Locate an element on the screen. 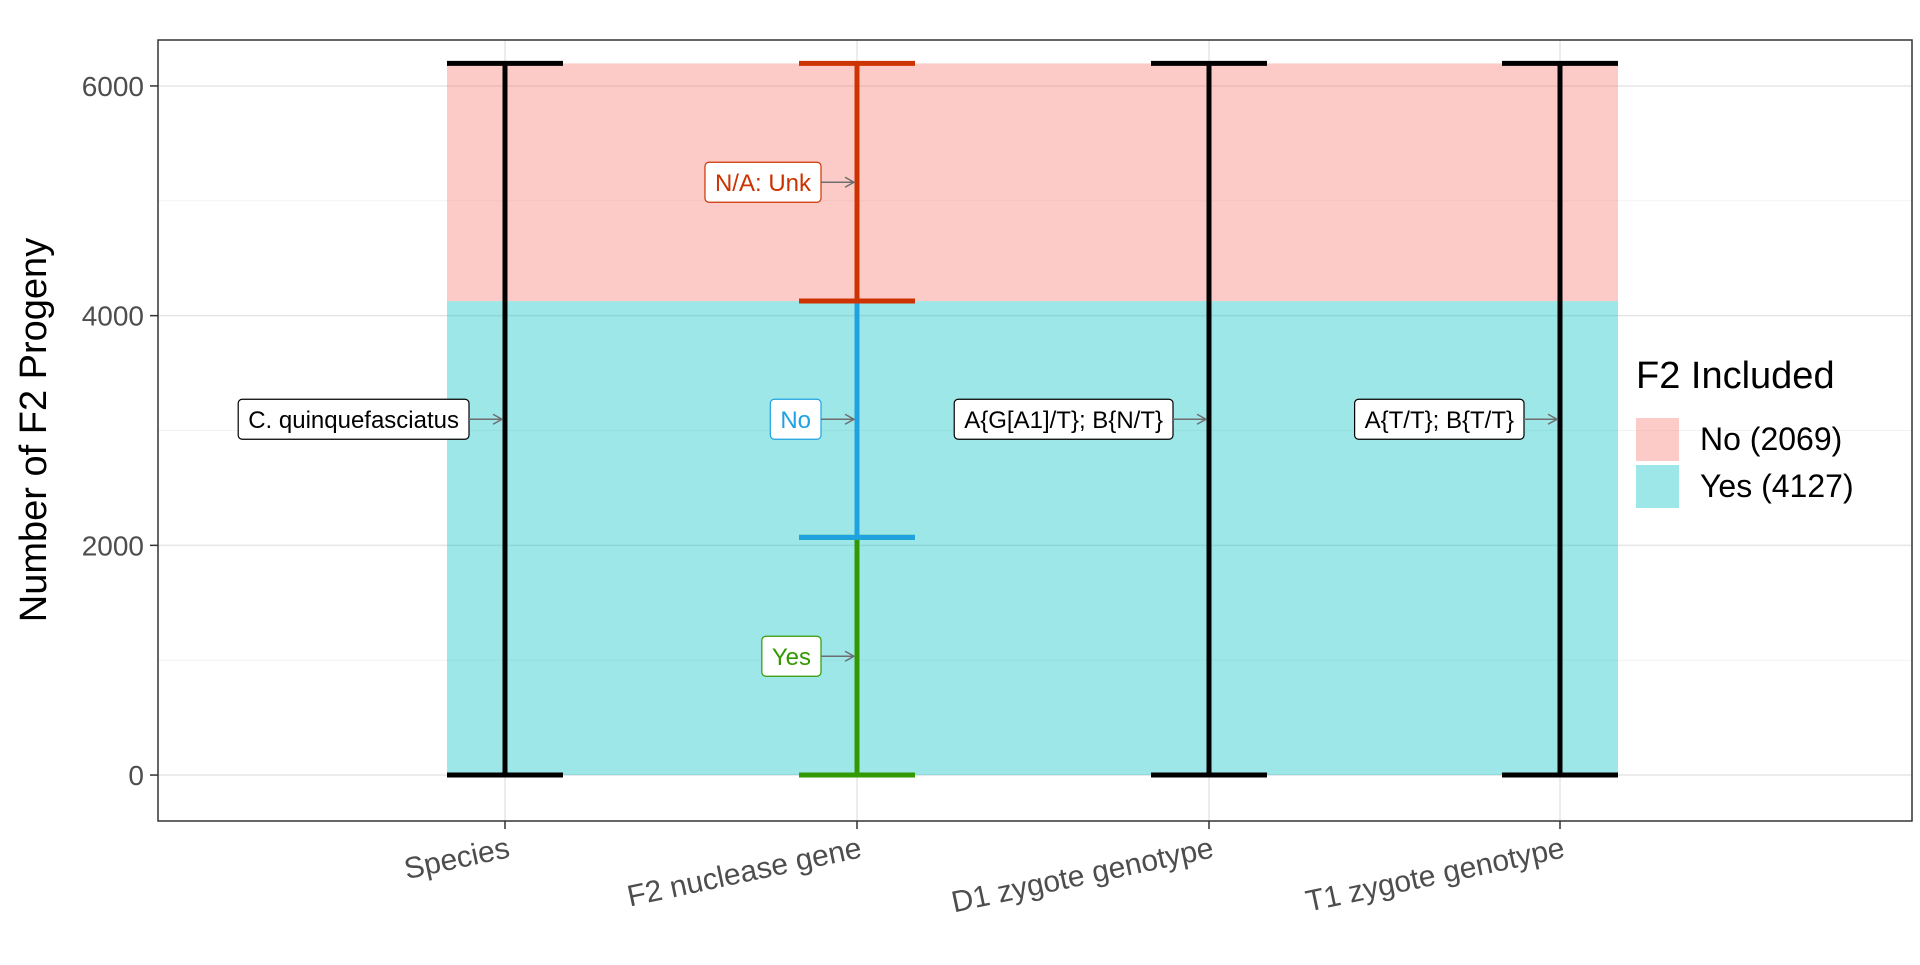  y-tick-label: 0 is located at coordinates (136, 775).